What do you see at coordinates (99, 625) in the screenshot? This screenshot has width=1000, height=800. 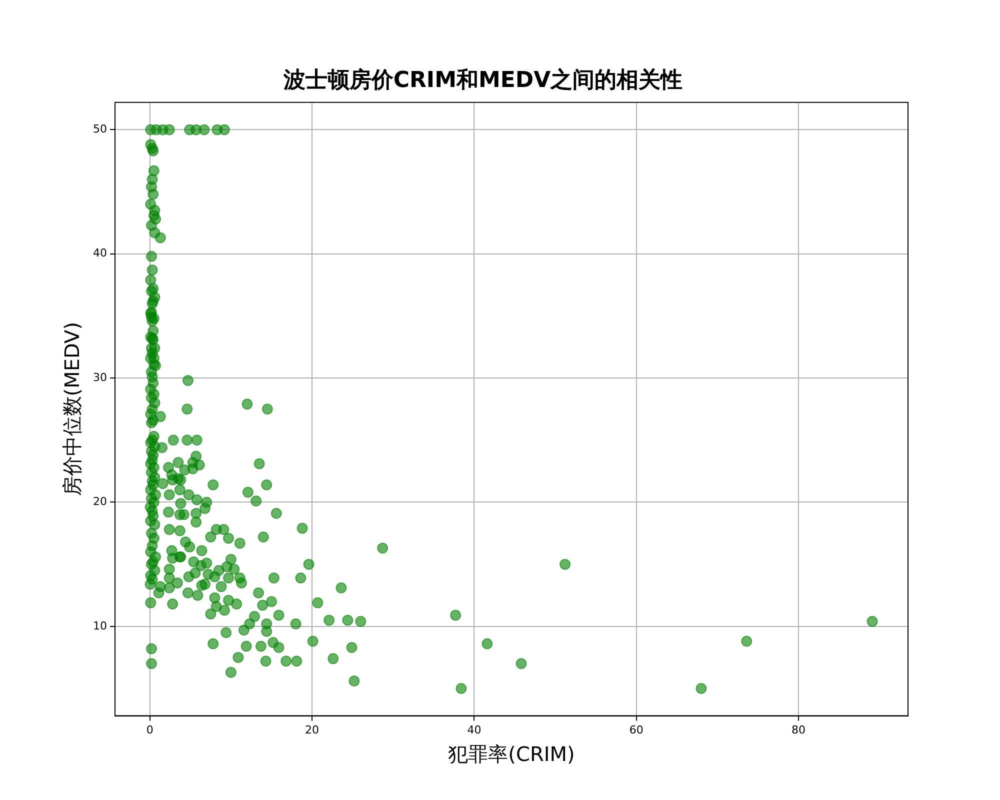 I see `y-tick-label: 10` at bounding box center [99, 625].